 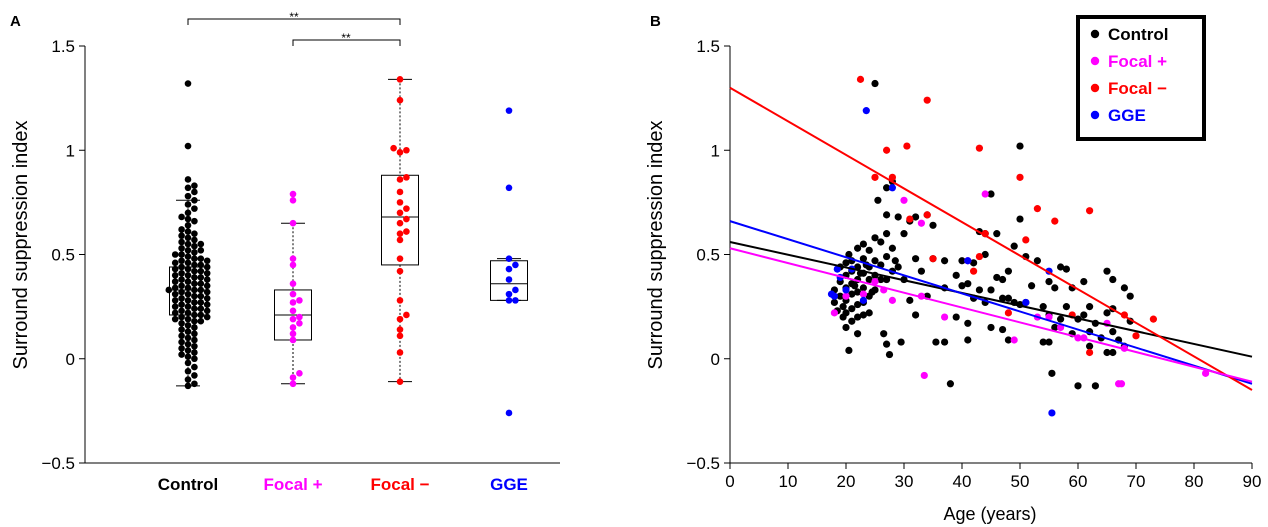 I want to click on series-focal-minus, so click(x=1006, y=216).